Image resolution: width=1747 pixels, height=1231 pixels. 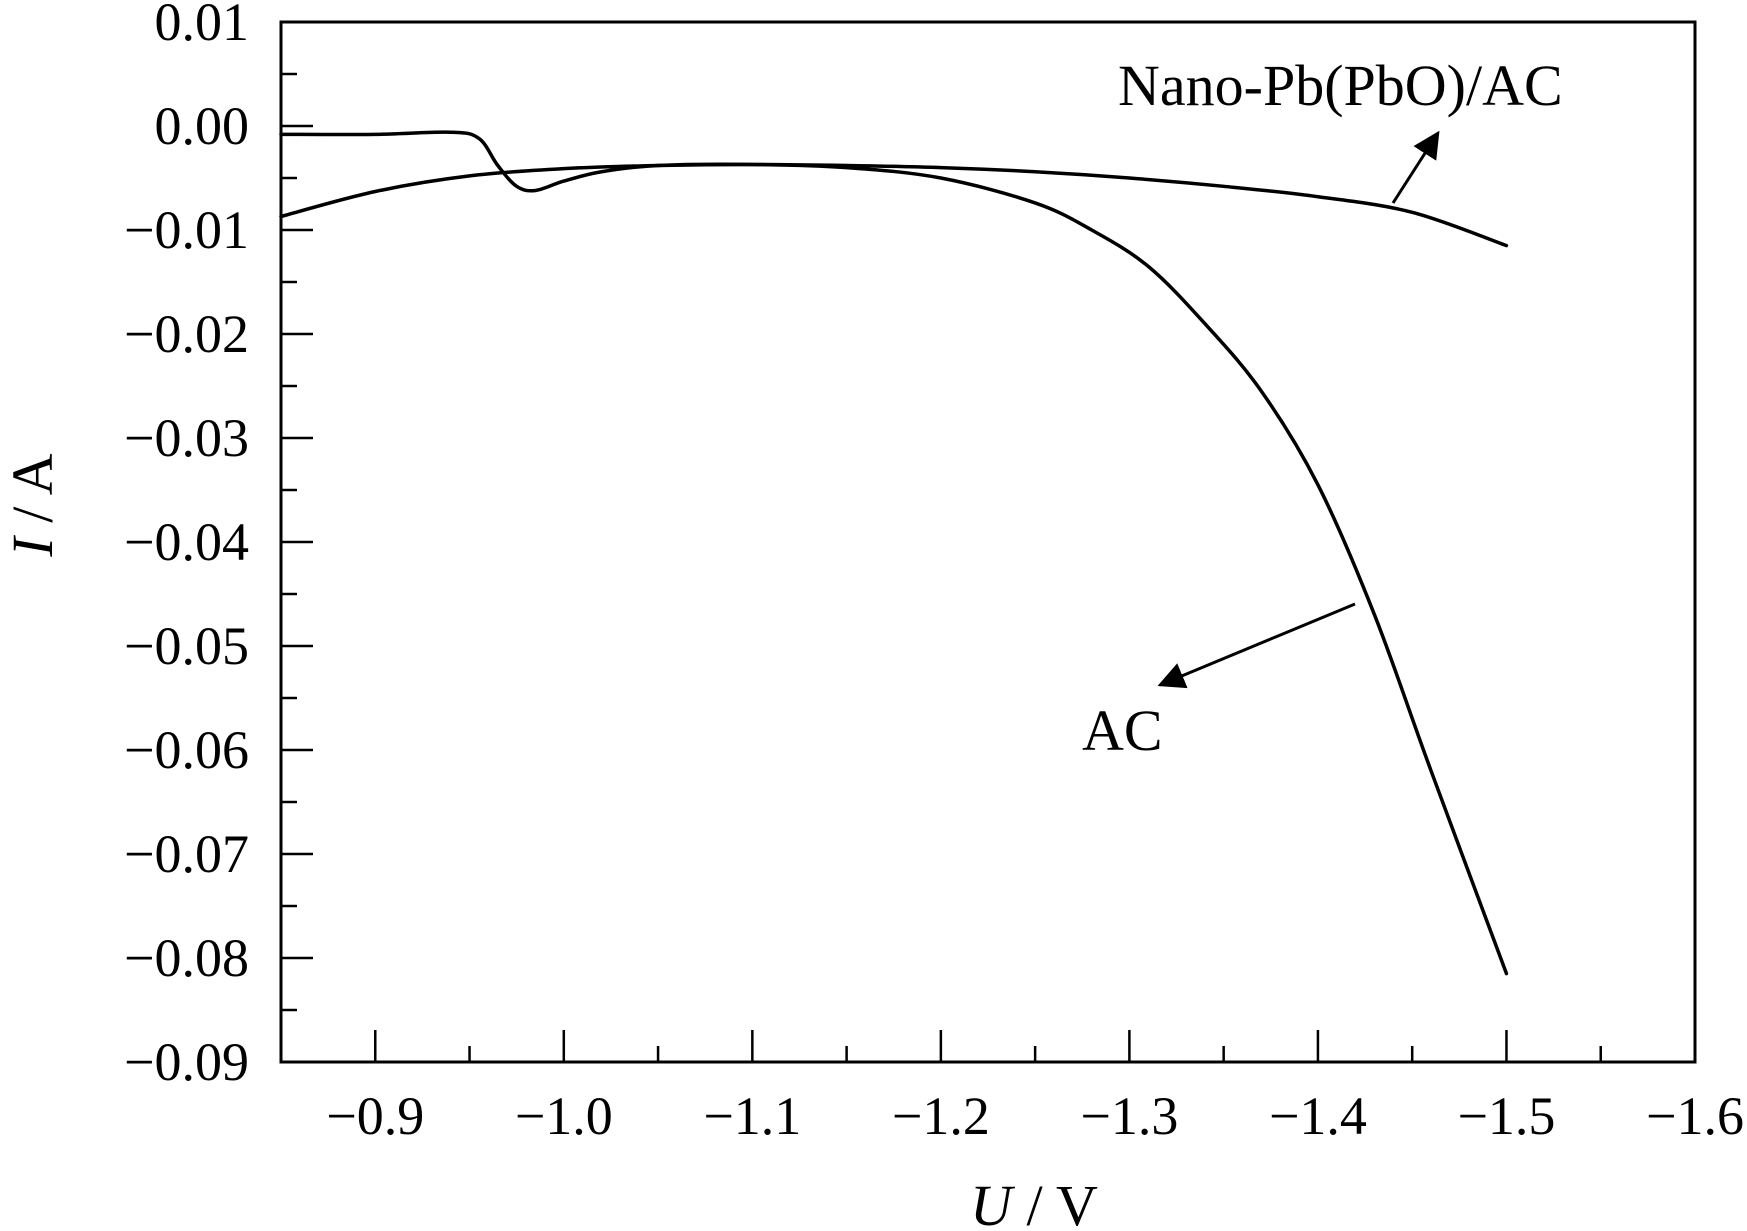 What do you see at coordinates (1035, 1046) in the screenshot?
I see `x-axis-ticks` at bounding box center [1035, 1046].